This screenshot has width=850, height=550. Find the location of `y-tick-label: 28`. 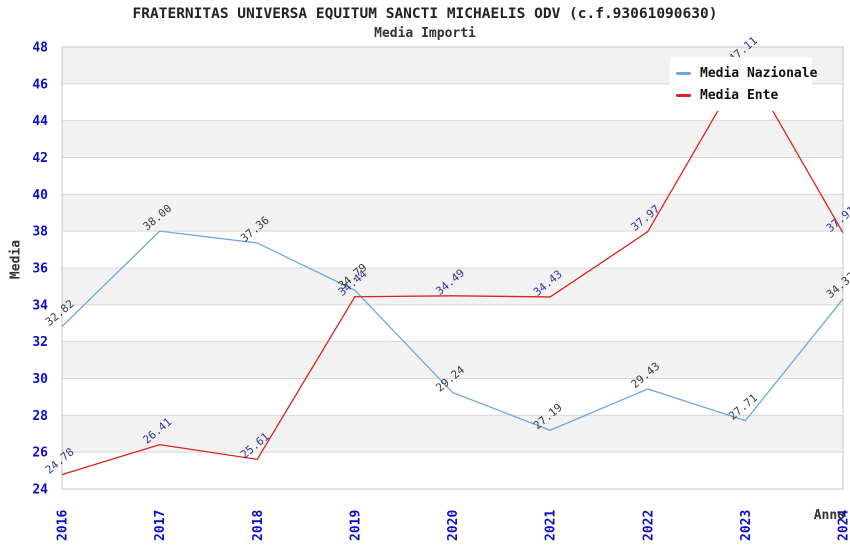

y-tick-label: 28 is located at coordinates (40, 416).